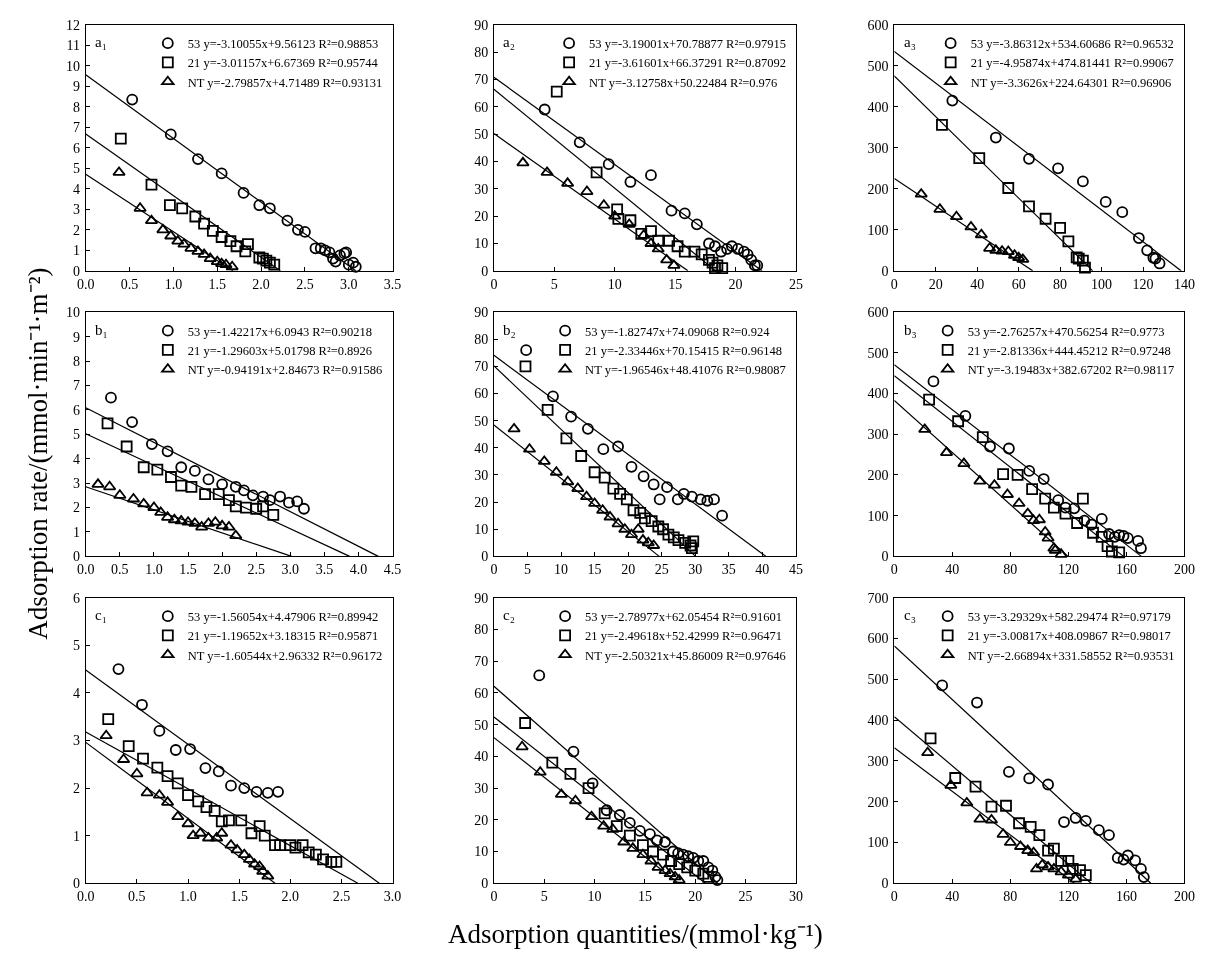  Describe the element at coordinates (1071, 82) in the screenshot. I see `legend-label: NT y=-3.3626x+224.64301 R²=0.96906` at that location.